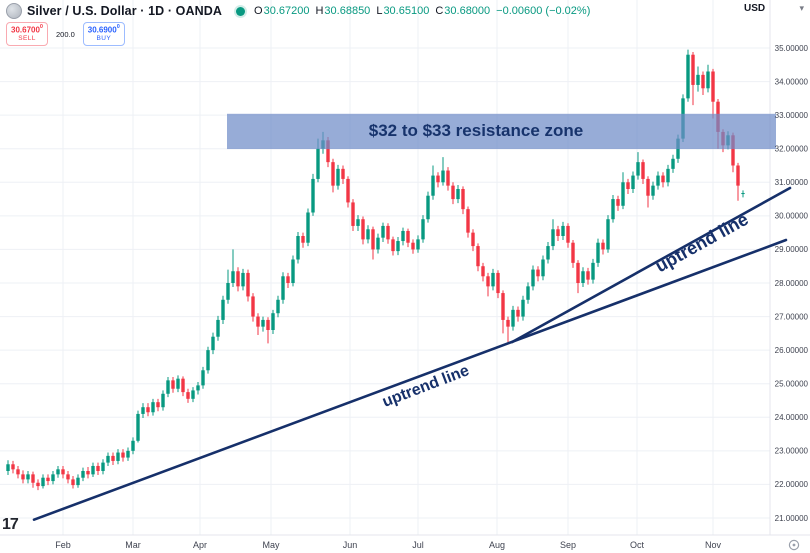  I want to click on month-tick-label: Mar, so click(133, 545).